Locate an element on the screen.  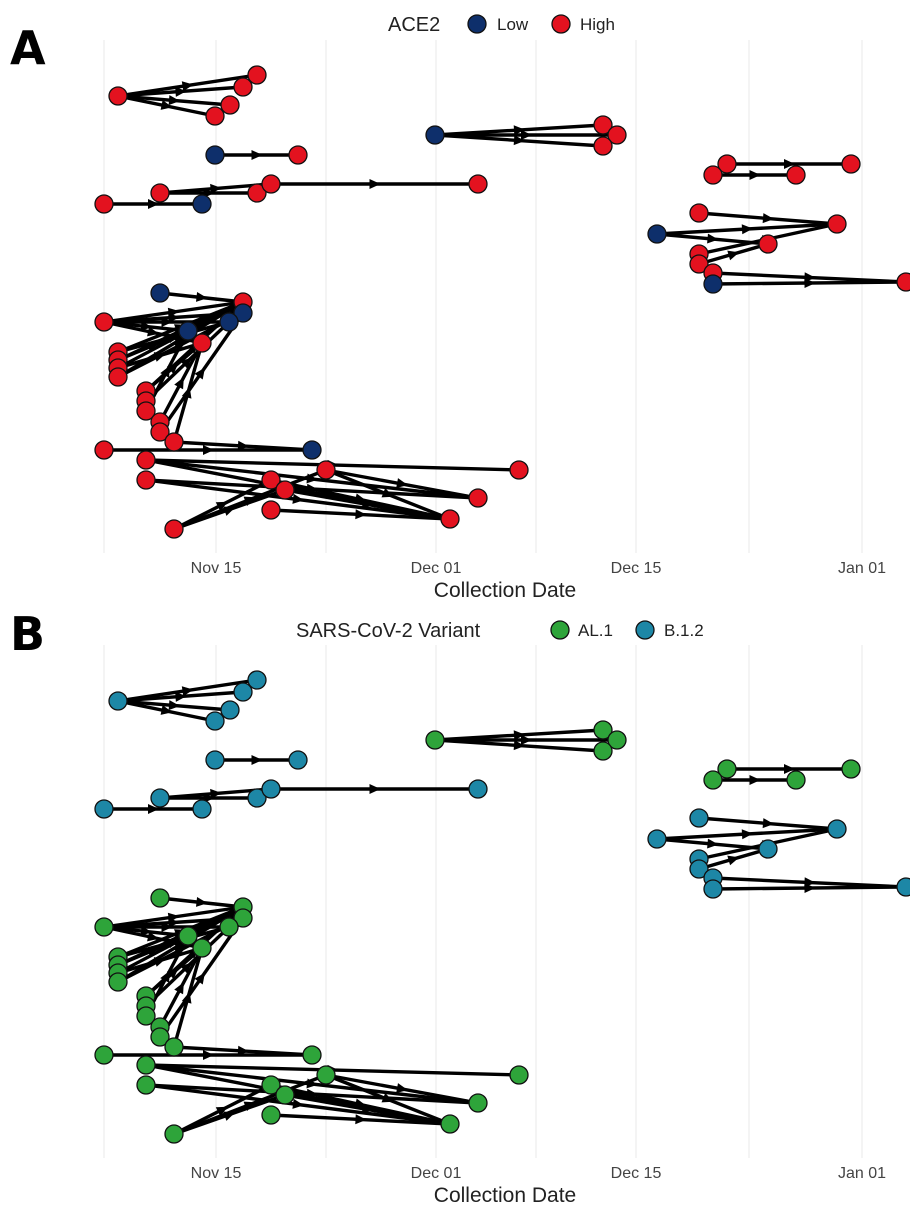
legend-b-label-al1: AL.1 is located at coordinates (595, 630).